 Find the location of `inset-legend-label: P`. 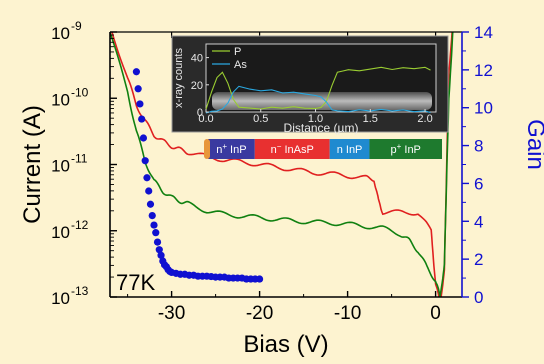

inset-legend-label: P is located at coordinates (237, 52).